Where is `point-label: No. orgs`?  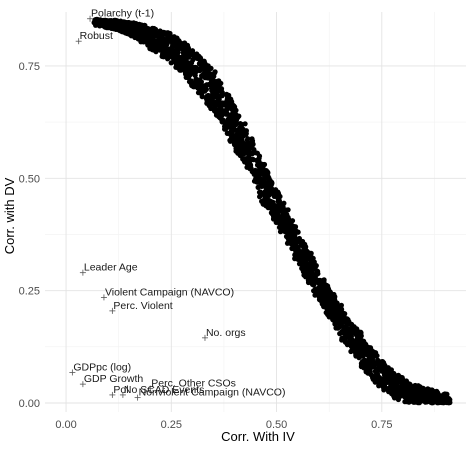
point-label: No. orgs is located at coordinates (226, 333).